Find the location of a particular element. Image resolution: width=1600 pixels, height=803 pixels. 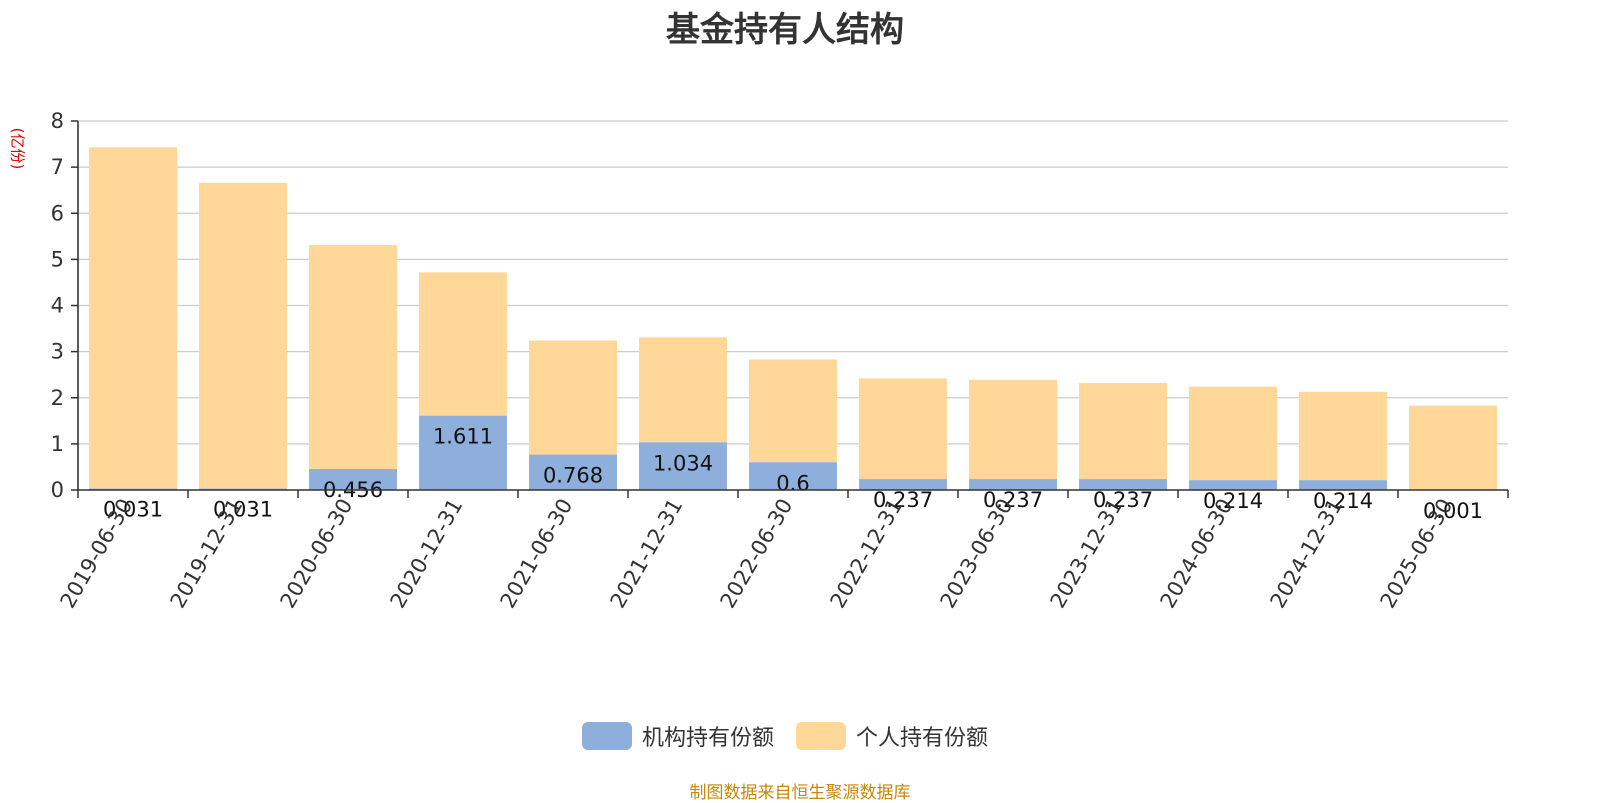

legend-label-individual: 个人持有份额 is located at coordinates (922, 736).